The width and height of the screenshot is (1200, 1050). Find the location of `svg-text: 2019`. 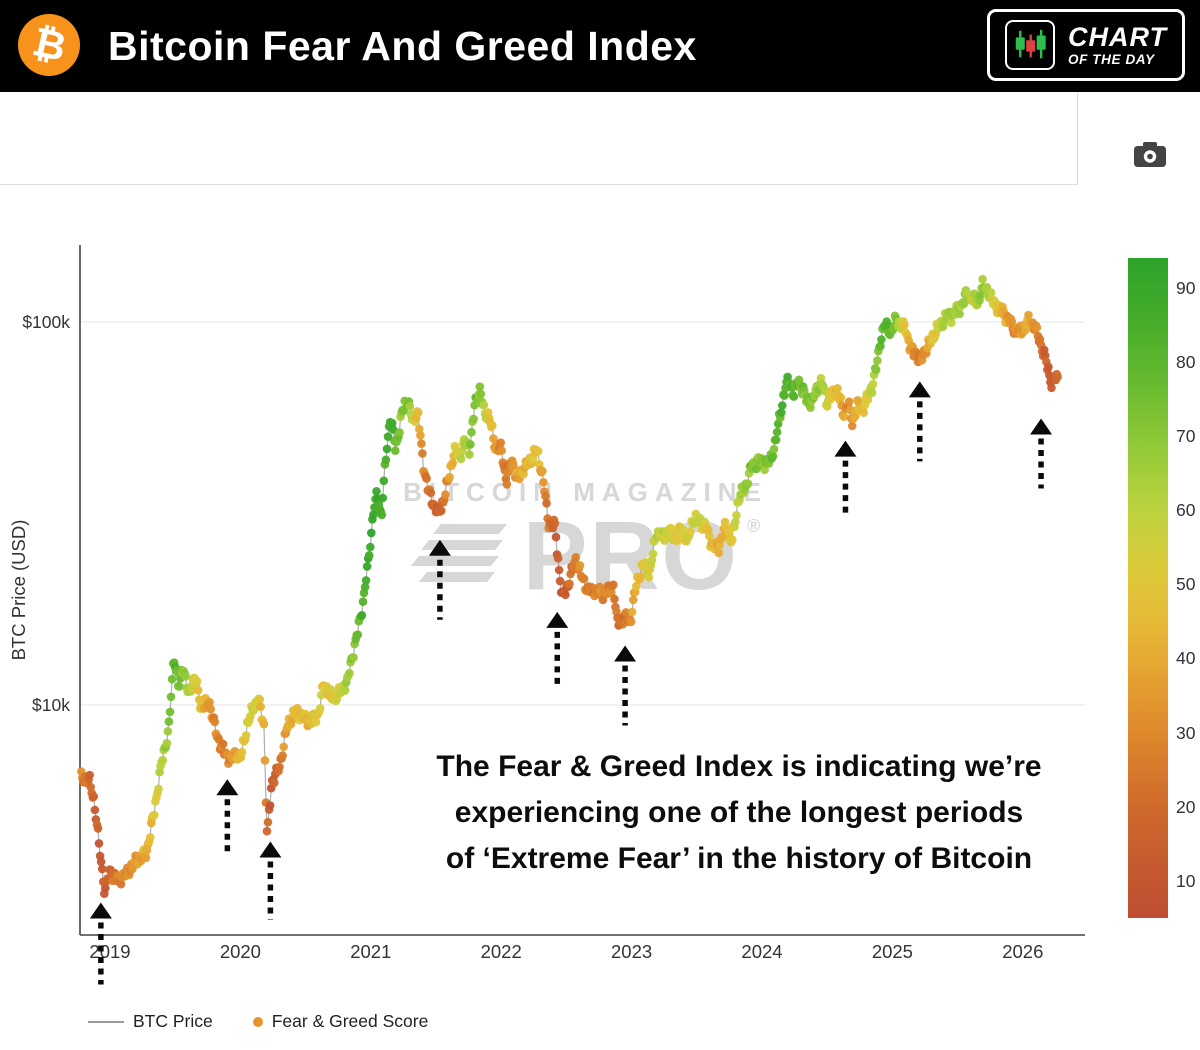

svg-text: 2019 is located at coordinates (109, 951).